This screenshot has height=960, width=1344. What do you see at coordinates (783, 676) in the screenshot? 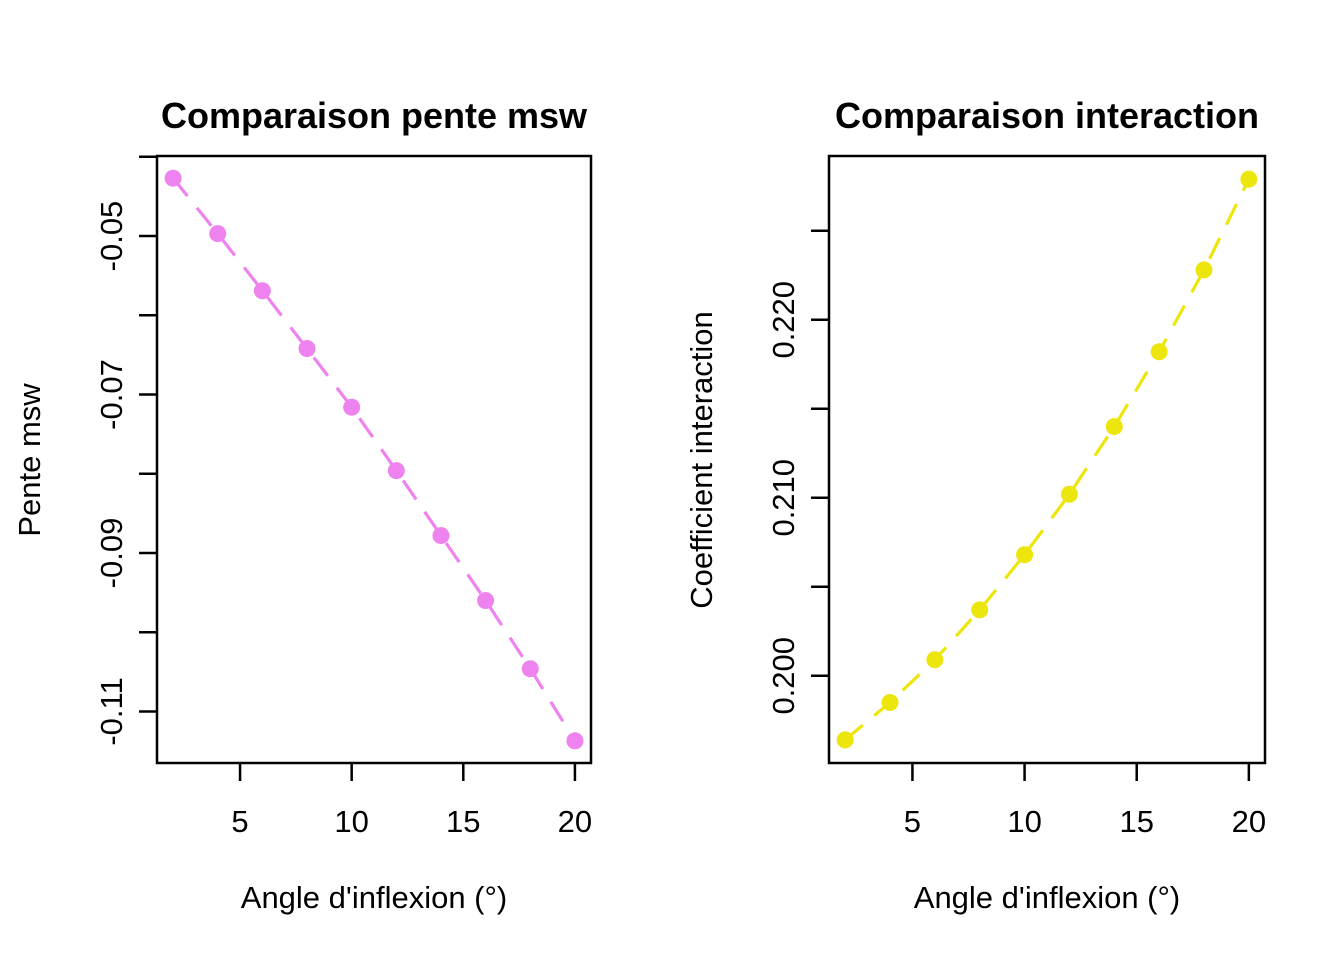
I see `y-tick-label: 0.200` at bounding box center [783, 676].